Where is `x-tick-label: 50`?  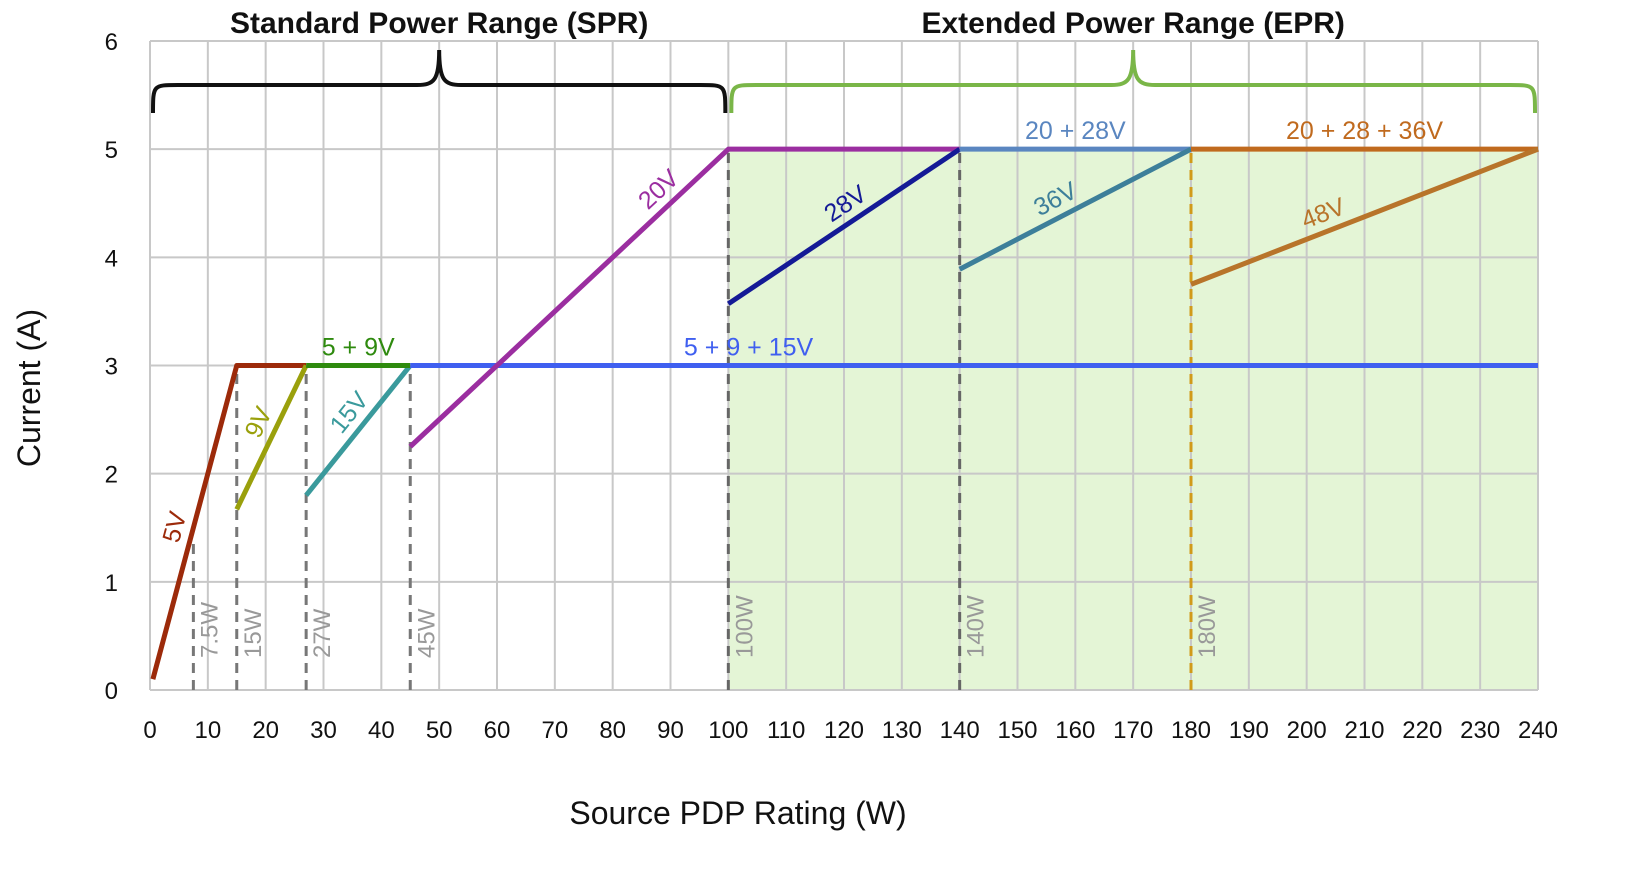 x-tick-label: 50 is located at coordinates (439, 730).